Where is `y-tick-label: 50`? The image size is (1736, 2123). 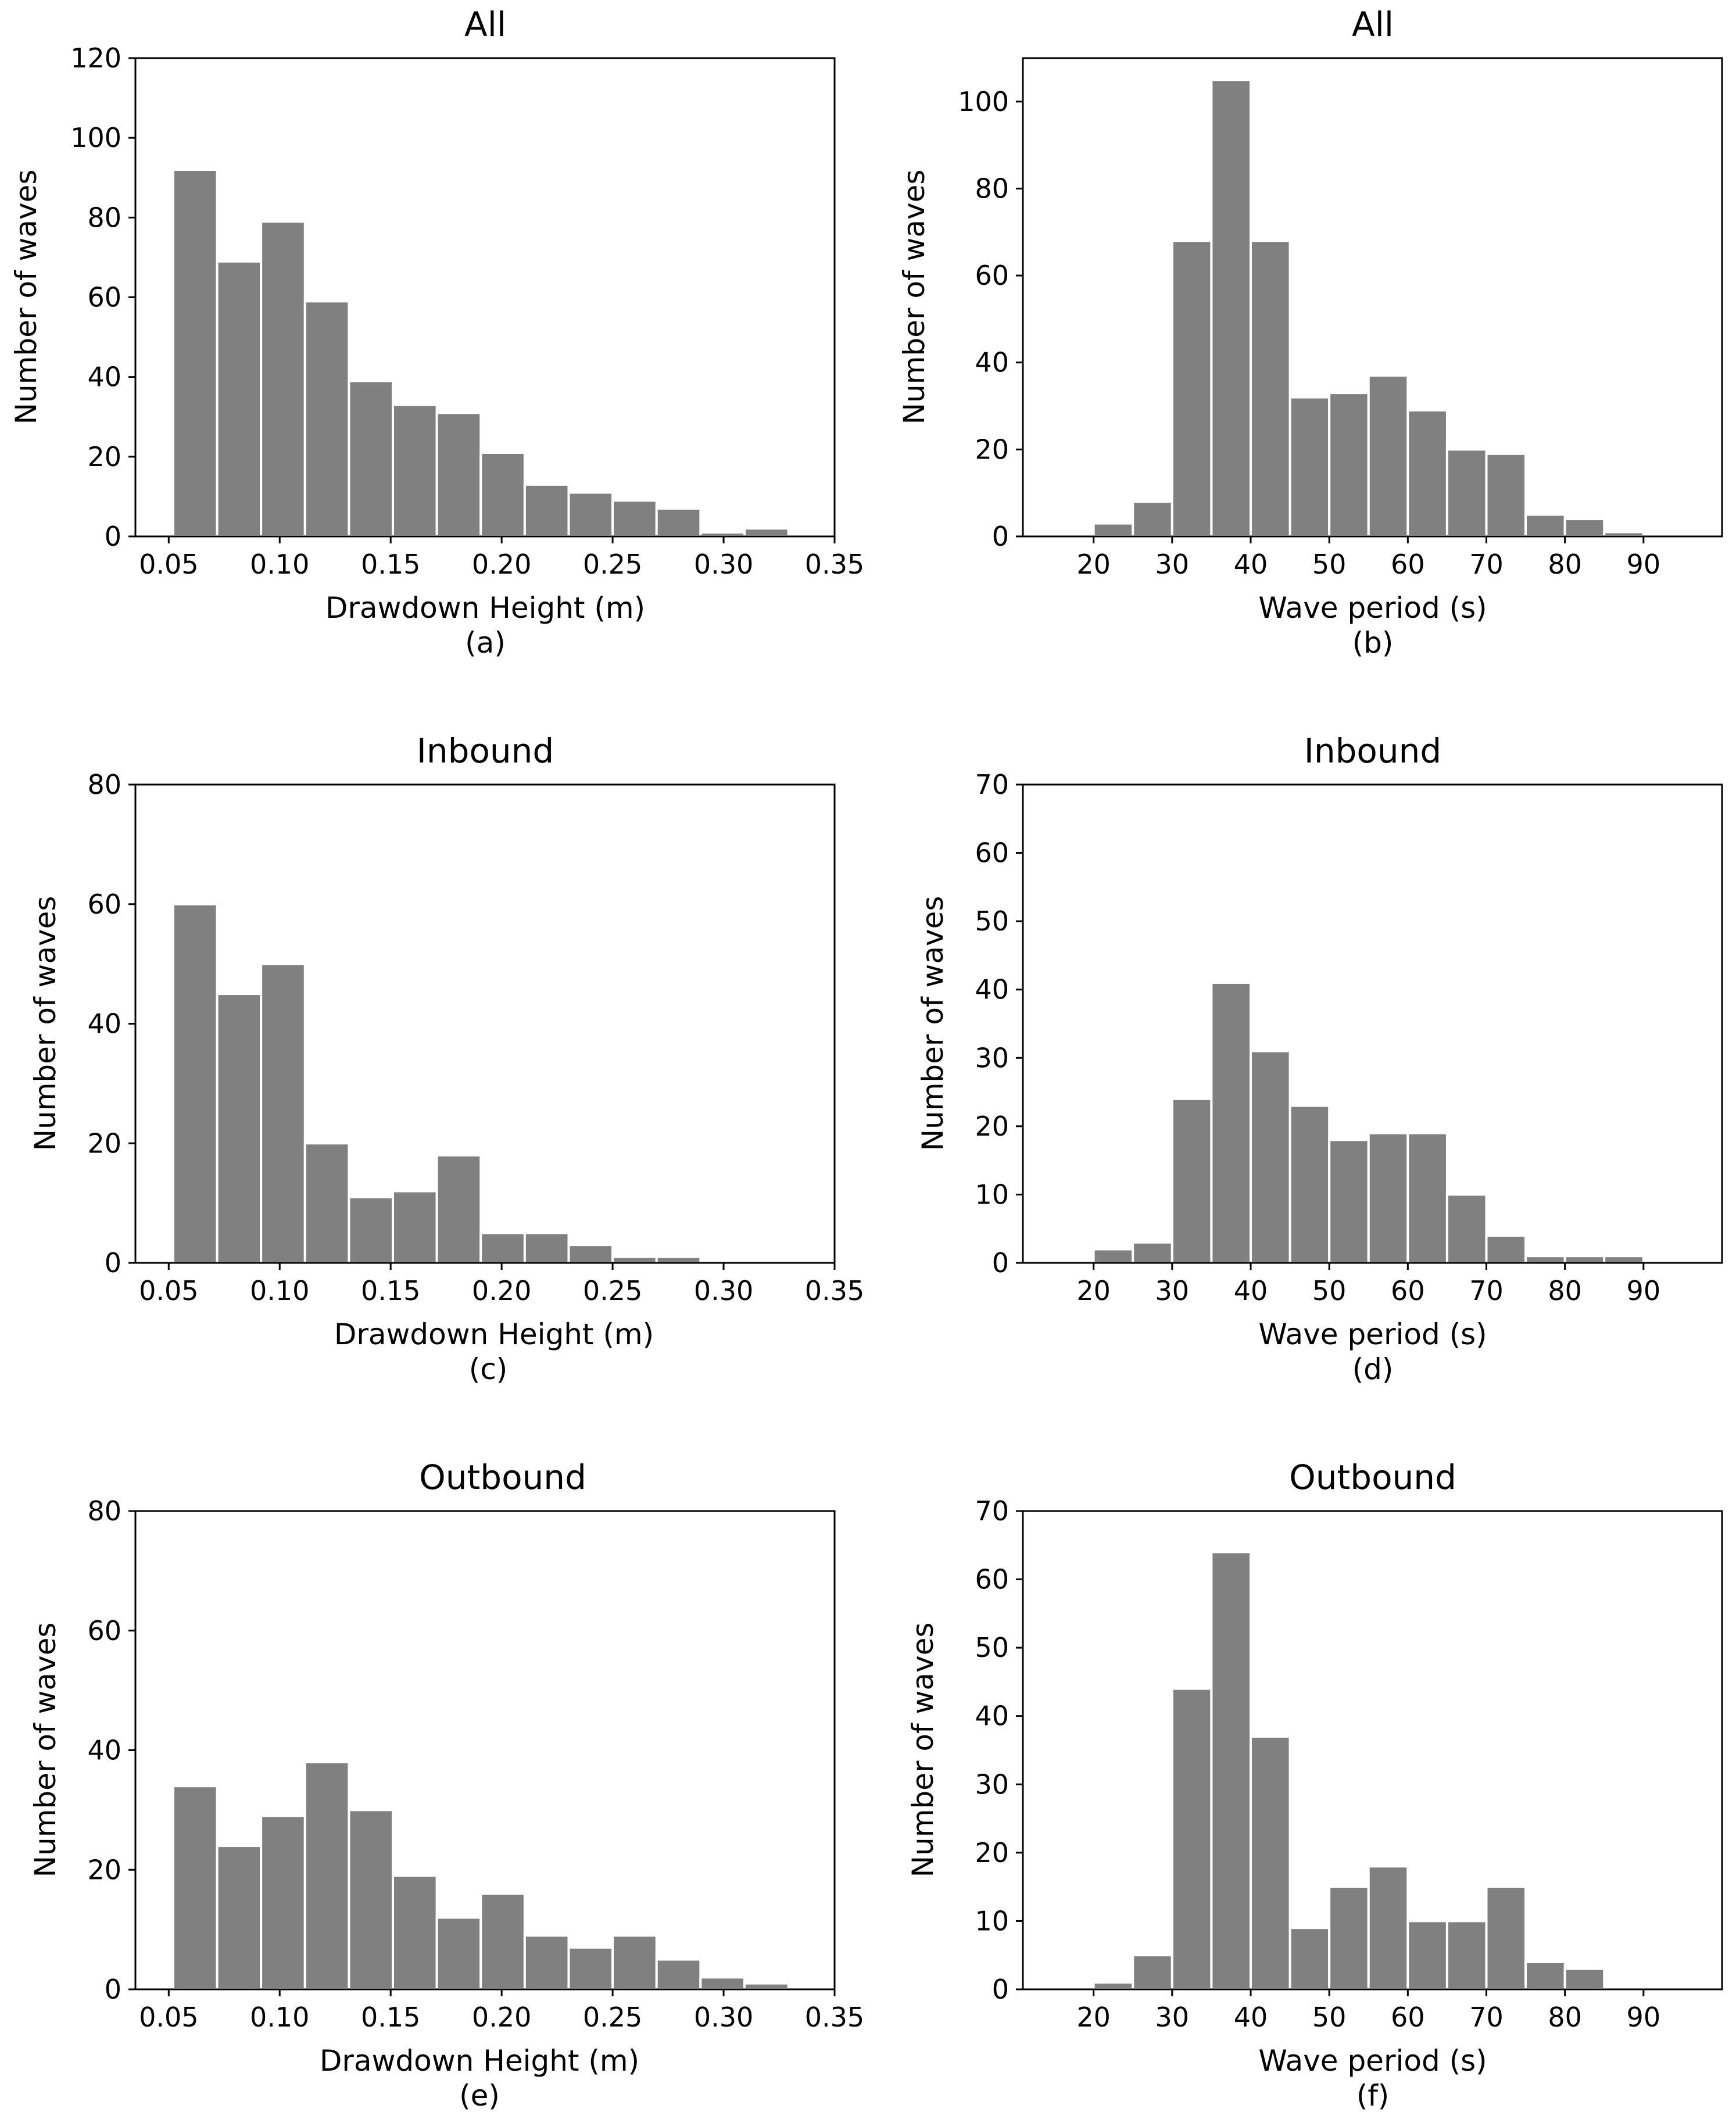
y-tick-label: 50 is located at coordinates (992, 1647).